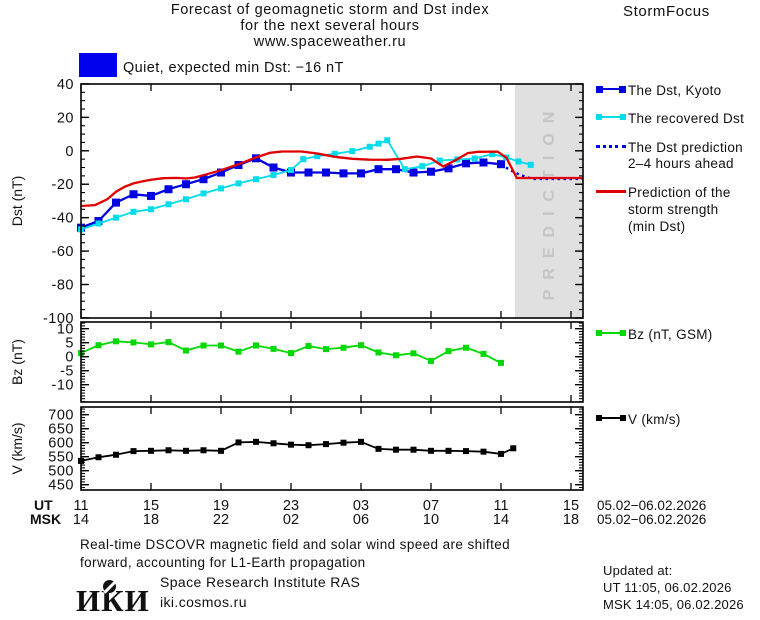 This screenshot has width=760, height=620. What do you see at coordinates (65, 85) in the screenshot?
I see `ytick-label: 40` at bounding box center [65, 85].